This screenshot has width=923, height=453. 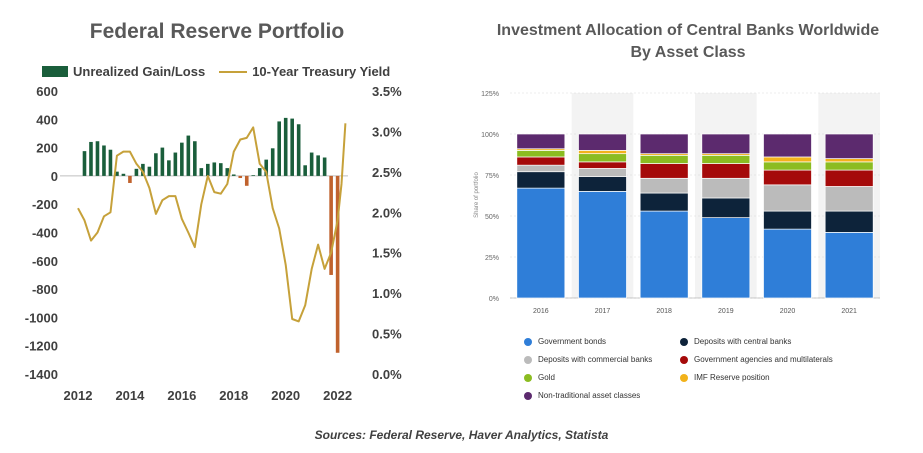 I want to click on legend-item: Government agencies and multilaterals, so click(x=756, y=359).